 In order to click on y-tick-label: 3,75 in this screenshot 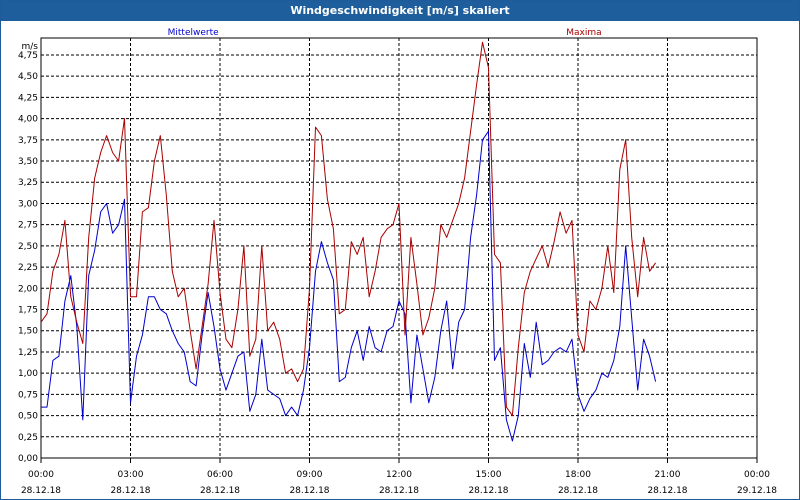, I will do `click(28, 141)`.